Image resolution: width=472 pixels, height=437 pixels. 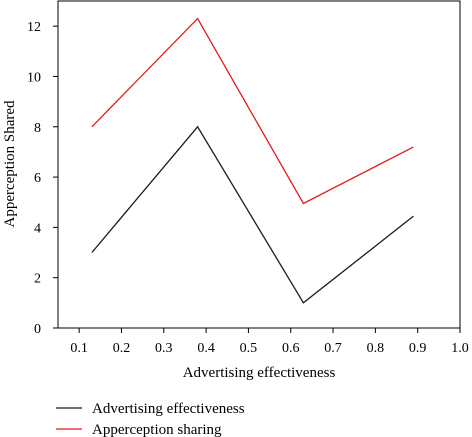 I want to click on y-tick-label: 12, so click(x=34, y=27).